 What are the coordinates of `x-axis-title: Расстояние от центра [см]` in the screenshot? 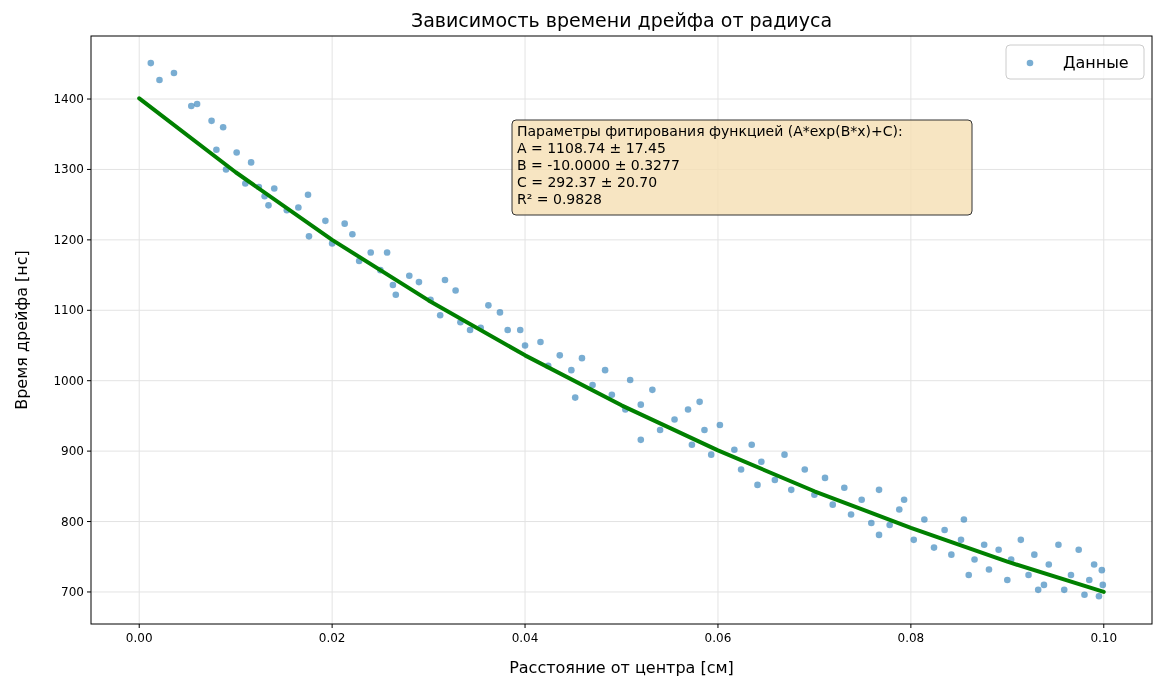 It's located at (621, 667).